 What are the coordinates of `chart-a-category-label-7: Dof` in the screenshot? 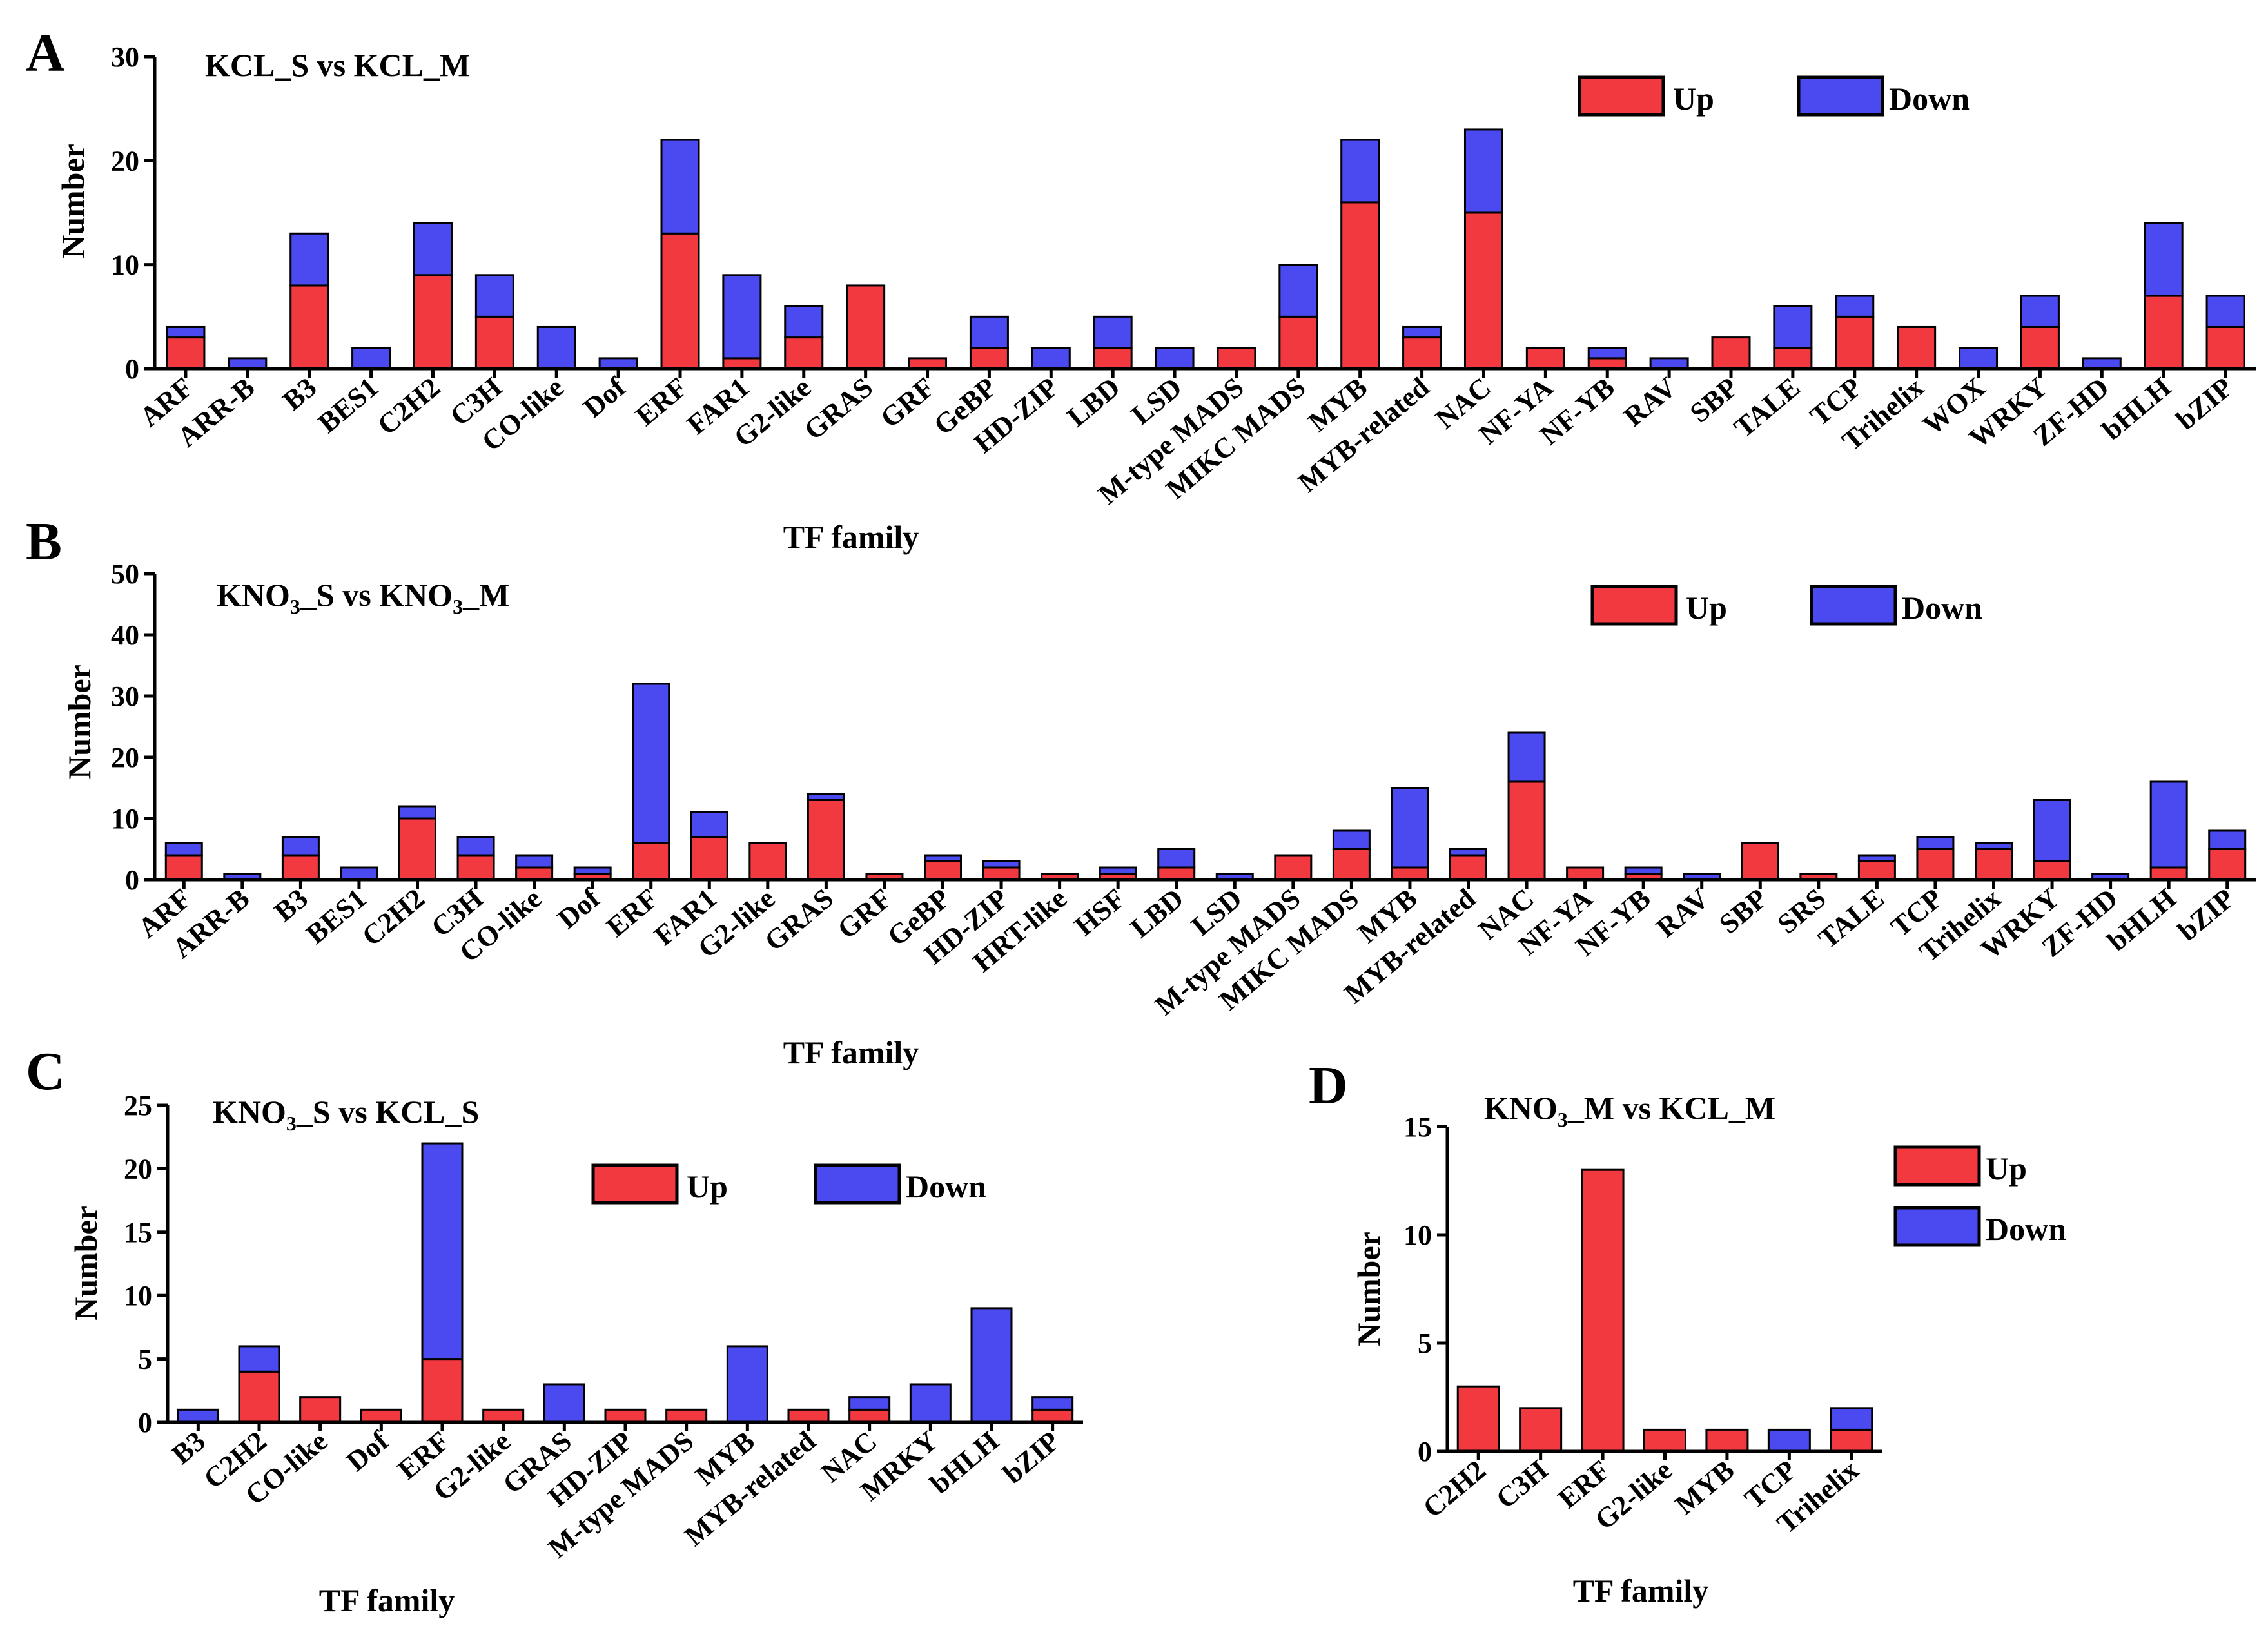 It's located at (605, 397).